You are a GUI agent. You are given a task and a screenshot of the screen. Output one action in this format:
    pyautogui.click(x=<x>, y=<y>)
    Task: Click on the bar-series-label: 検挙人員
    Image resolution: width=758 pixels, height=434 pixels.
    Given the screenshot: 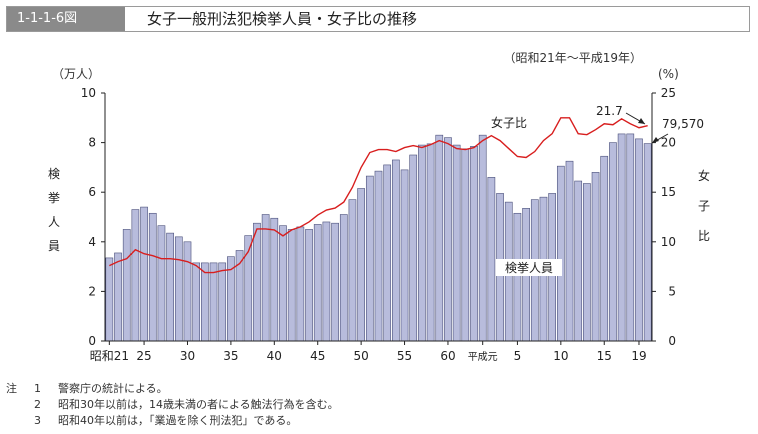 What is the action you would take?
    pyautogui.click(x=529, y=268)
    